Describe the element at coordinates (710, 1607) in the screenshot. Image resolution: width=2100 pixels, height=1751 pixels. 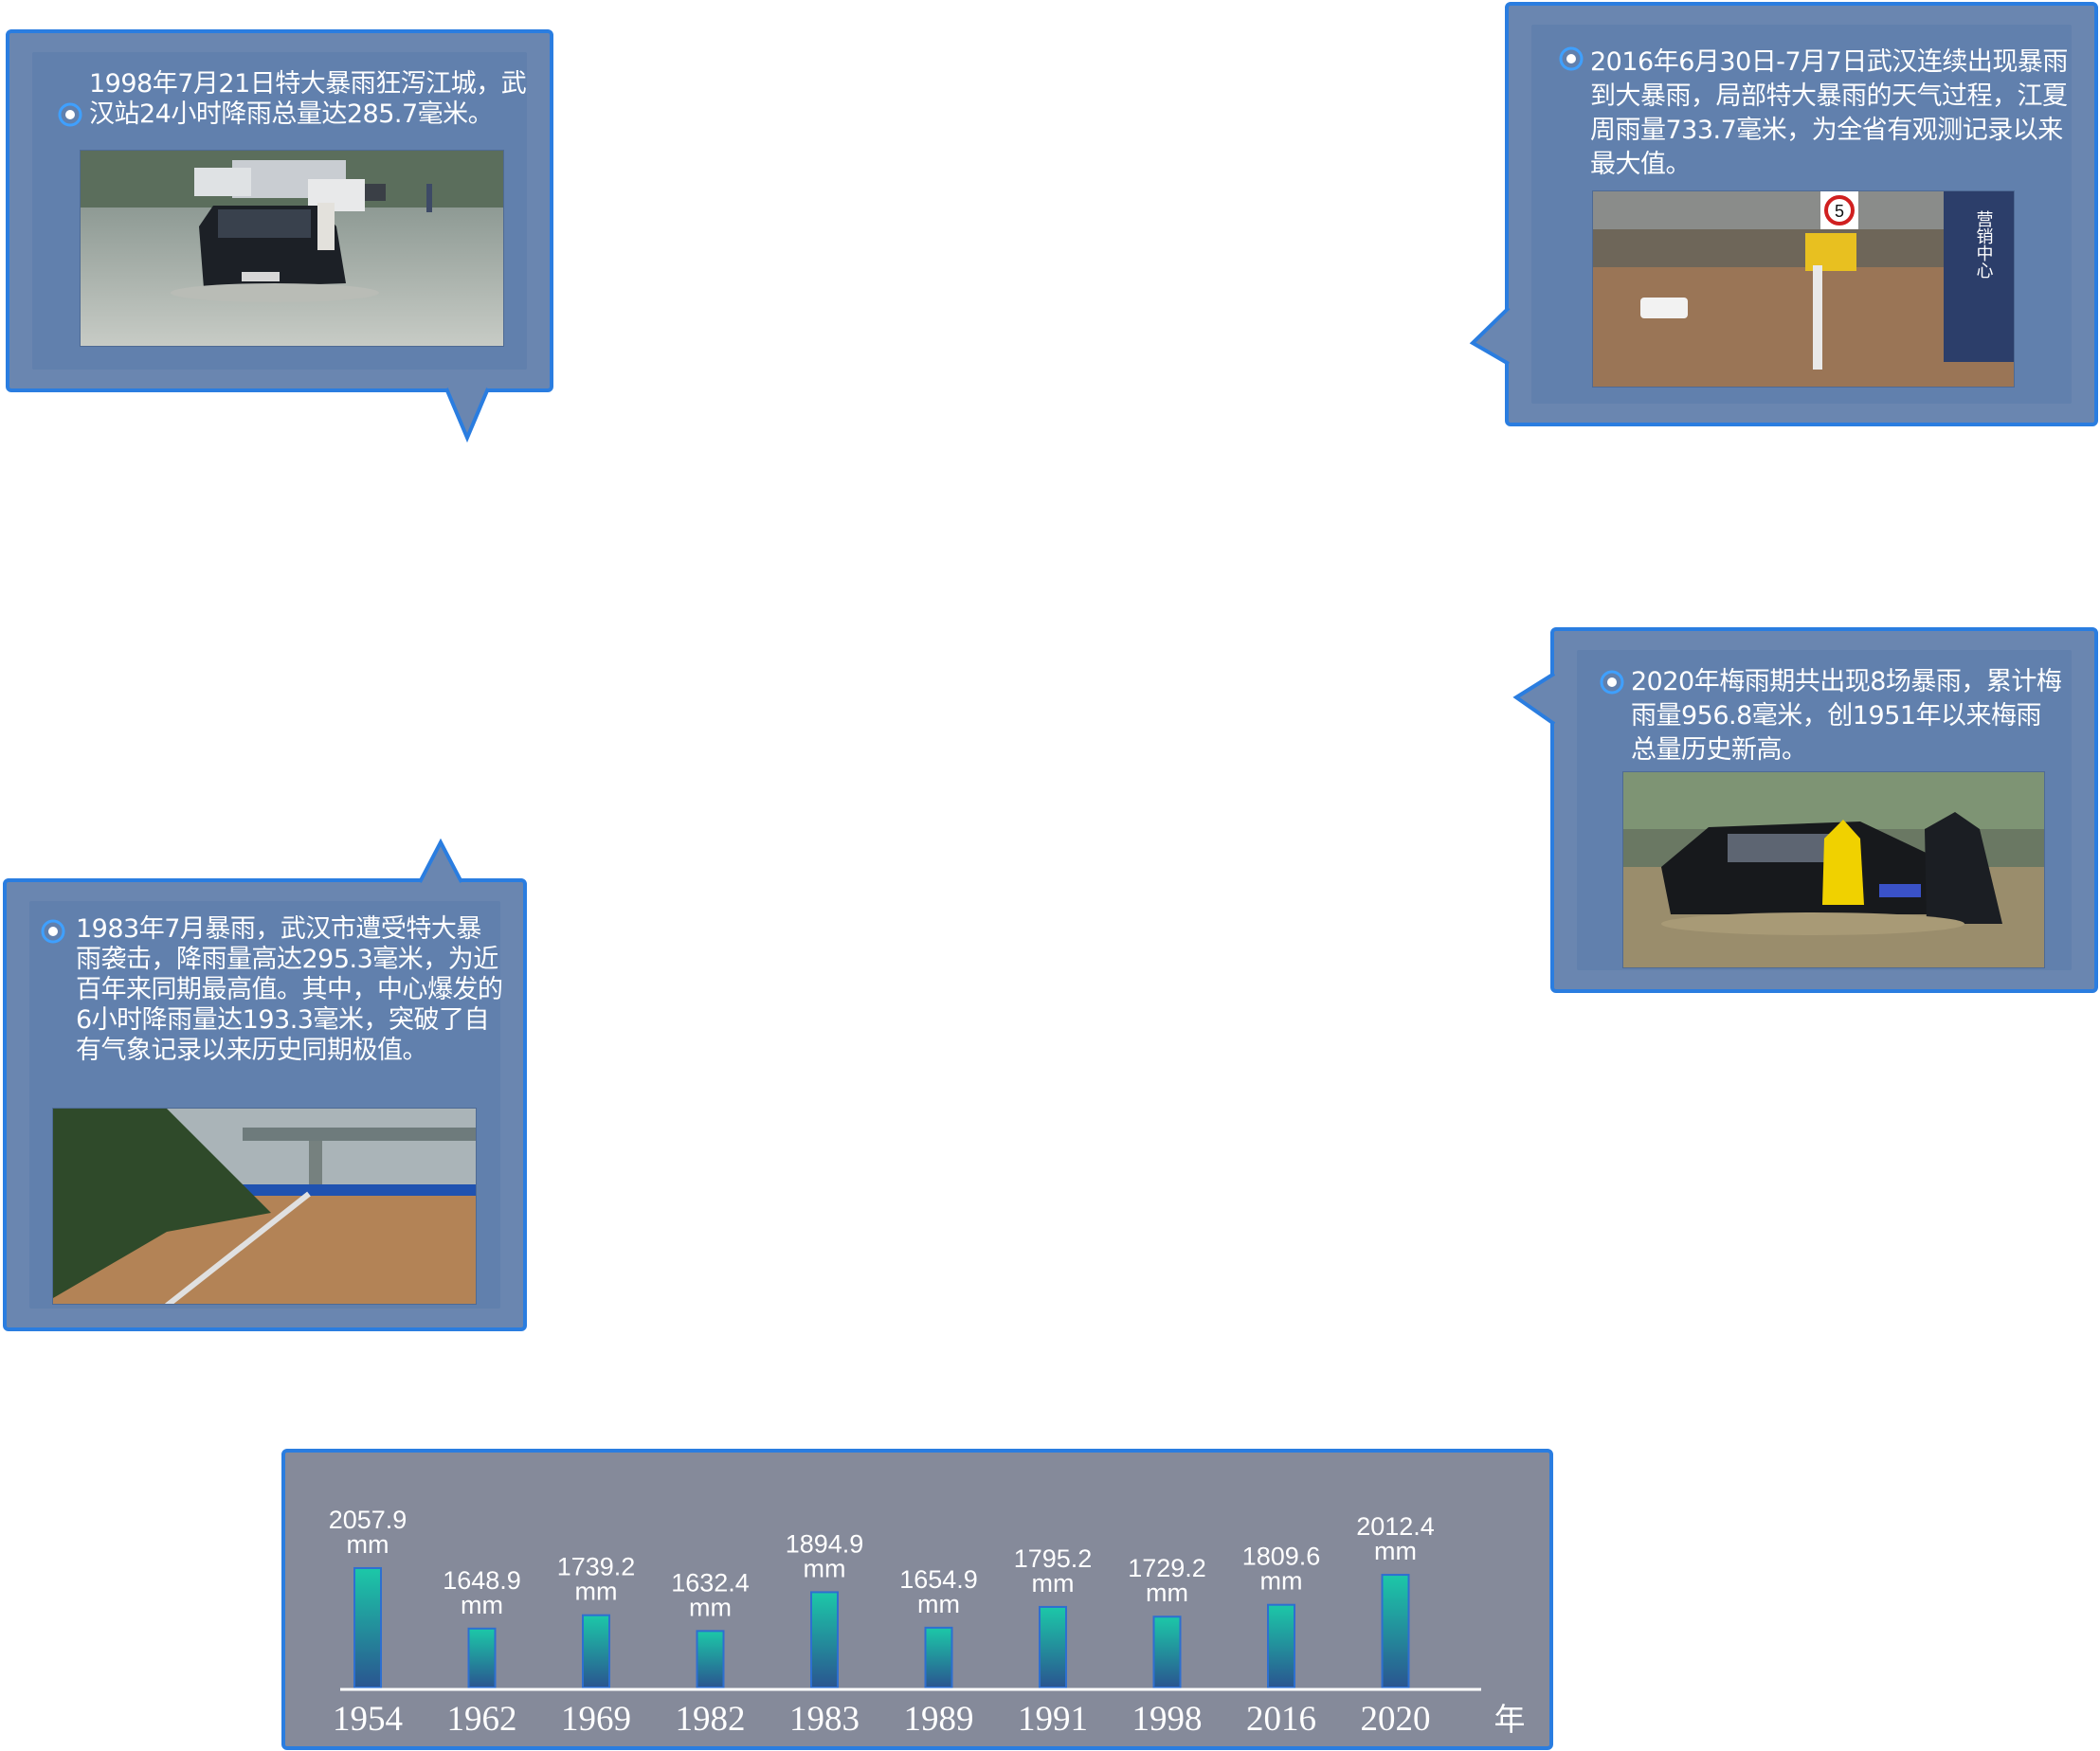
I see `unit-label-1982: mm` at that location.